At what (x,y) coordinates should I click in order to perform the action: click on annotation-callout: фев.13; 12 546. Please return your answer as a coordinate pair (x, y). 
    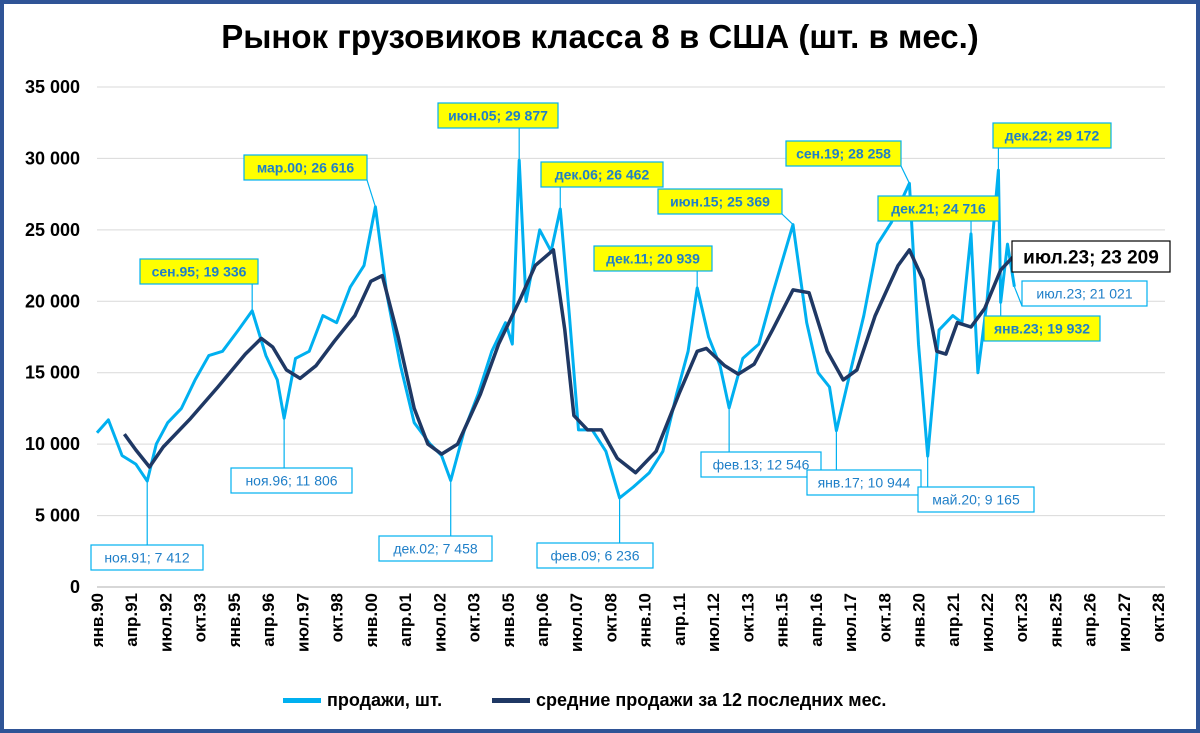
    Looking at the image, I should click on (761, 442).